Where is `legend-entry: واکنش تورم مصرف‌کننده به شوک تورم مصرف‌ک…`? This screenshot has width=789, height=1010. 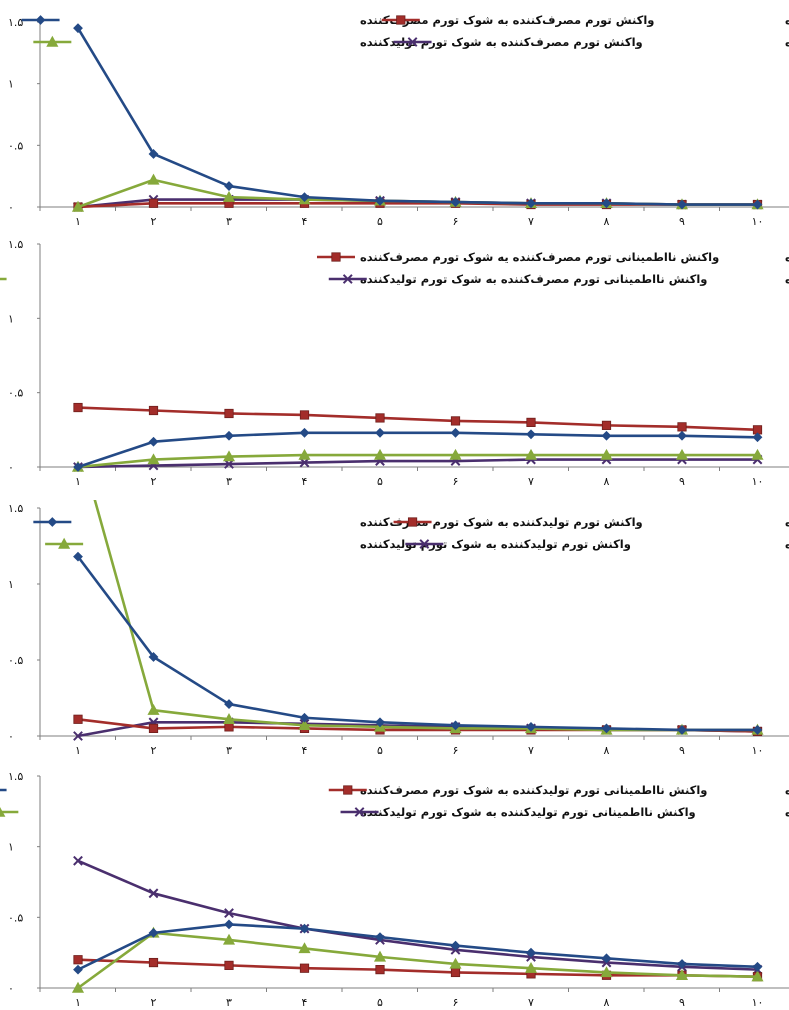
legend-entry: واکنش تورم مصرف‌کننده به شوک تورم مصرف‌ک… is located at coordinates (337, 20).